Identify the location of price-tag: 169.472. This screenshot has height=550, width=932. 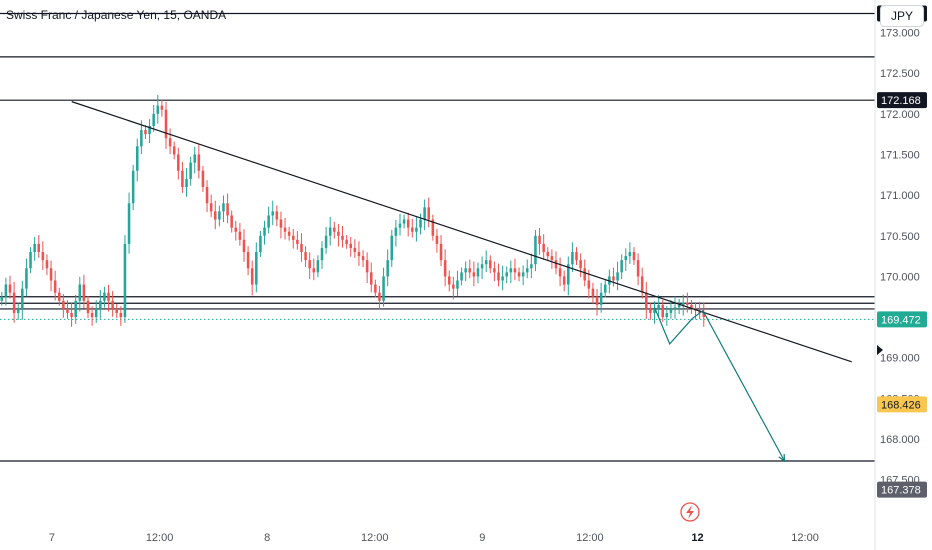
(902, 319).